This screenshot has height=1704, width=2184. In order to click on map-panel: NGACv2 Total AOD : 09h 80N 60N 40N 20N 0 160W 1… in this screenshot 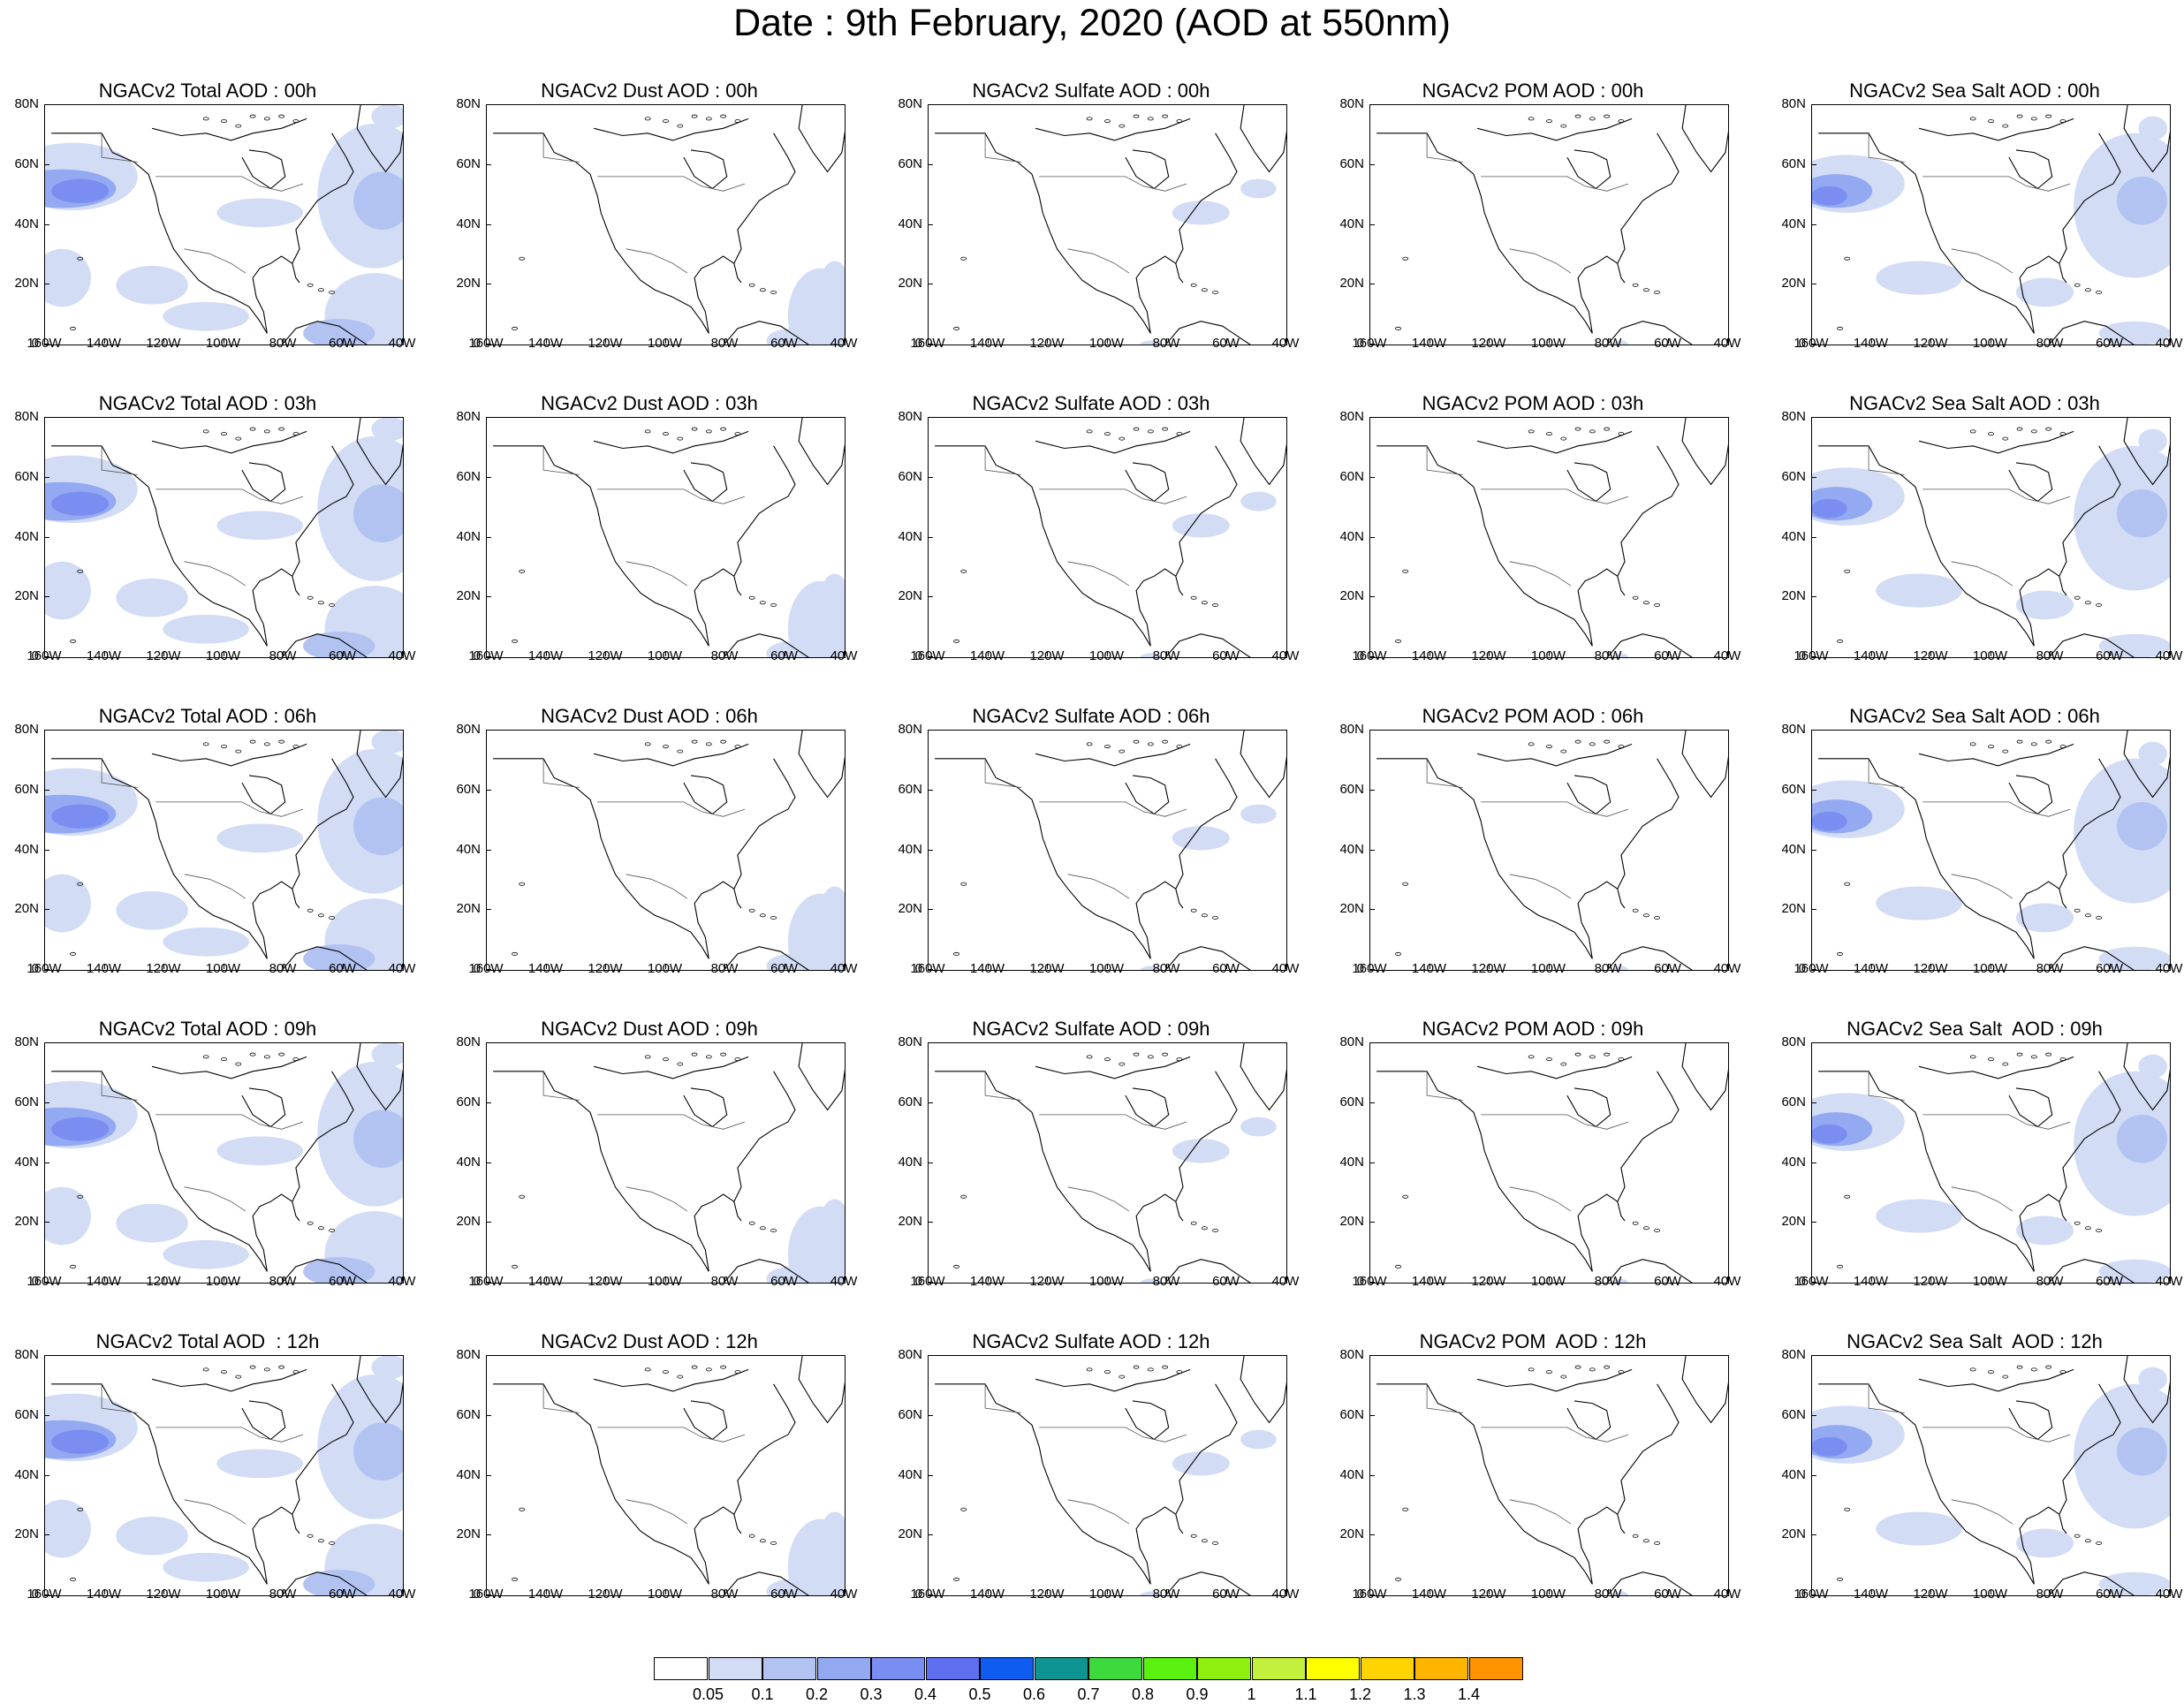, I will do `click(207, 1172)`.